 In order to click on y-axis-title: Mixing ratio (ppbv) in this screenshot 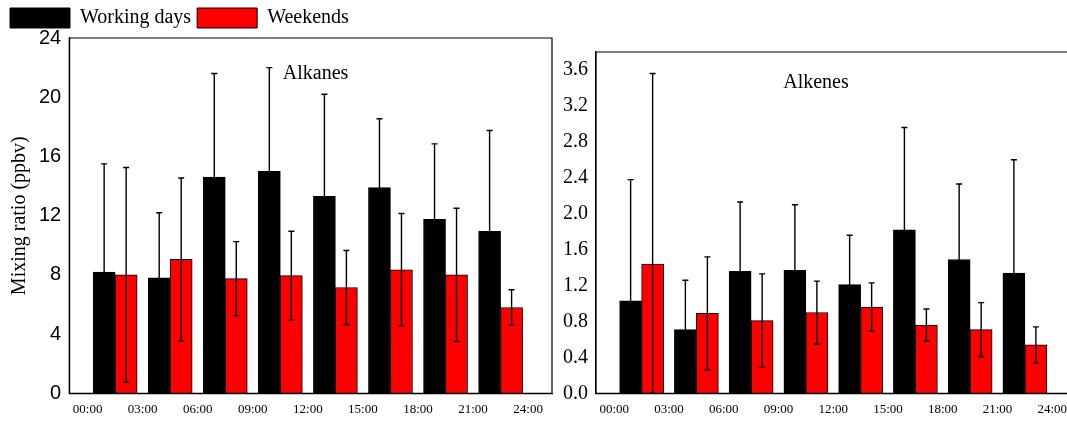, I will do `click(19, 216)`.